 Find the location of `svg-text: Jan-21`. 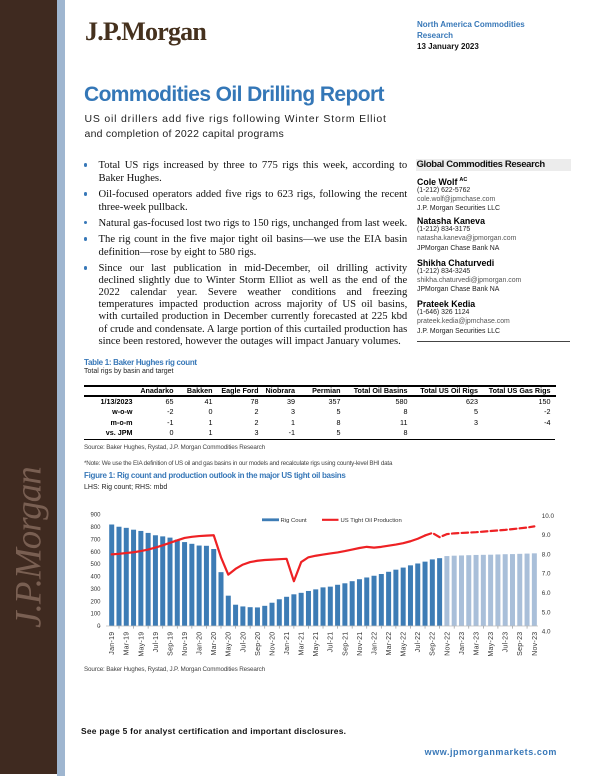

svg-text: Jan-21 is located at coordinates (287, 643).